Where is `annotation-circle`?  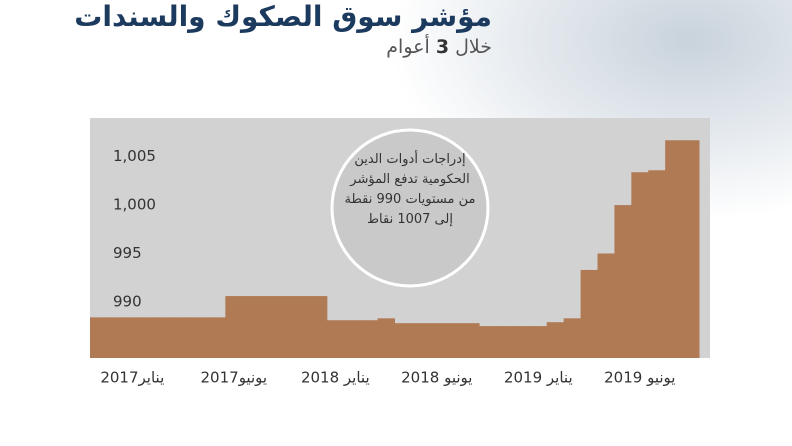
annotation-circle is located at coordinates (410, 208).